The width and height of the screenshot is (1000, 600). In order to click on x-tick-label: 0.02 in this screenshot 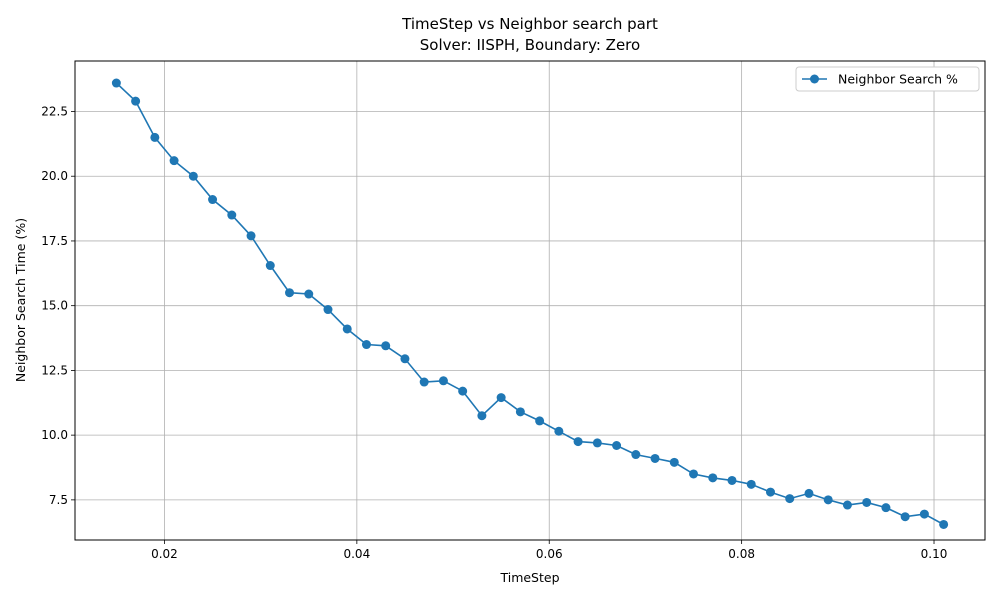, I will do `click(164, 554)`.